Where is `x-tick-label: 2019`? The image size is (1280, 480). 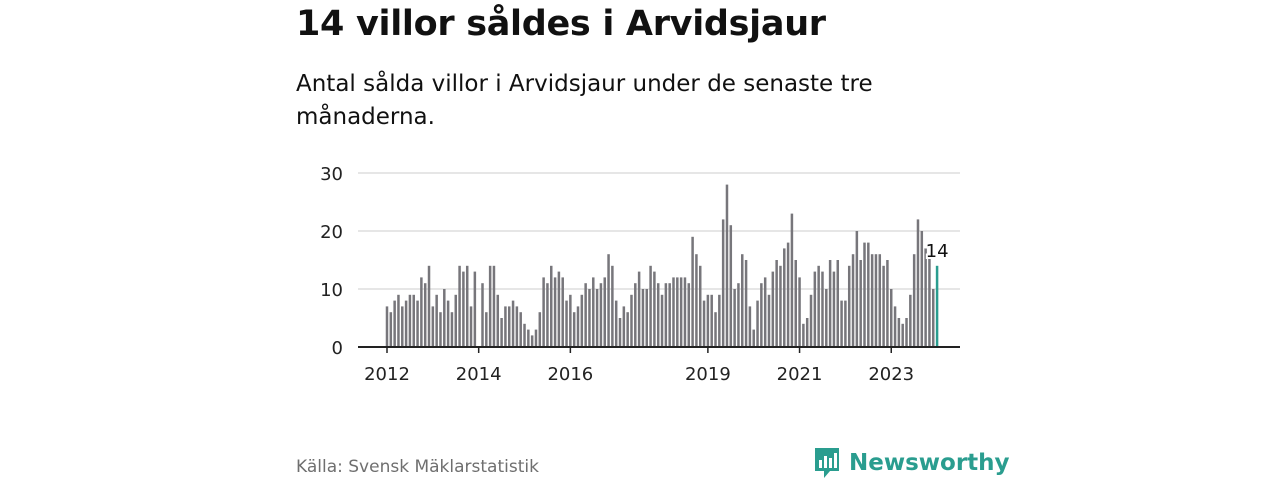
x-tick-label: 2019 is located at coordinates (708, 374).